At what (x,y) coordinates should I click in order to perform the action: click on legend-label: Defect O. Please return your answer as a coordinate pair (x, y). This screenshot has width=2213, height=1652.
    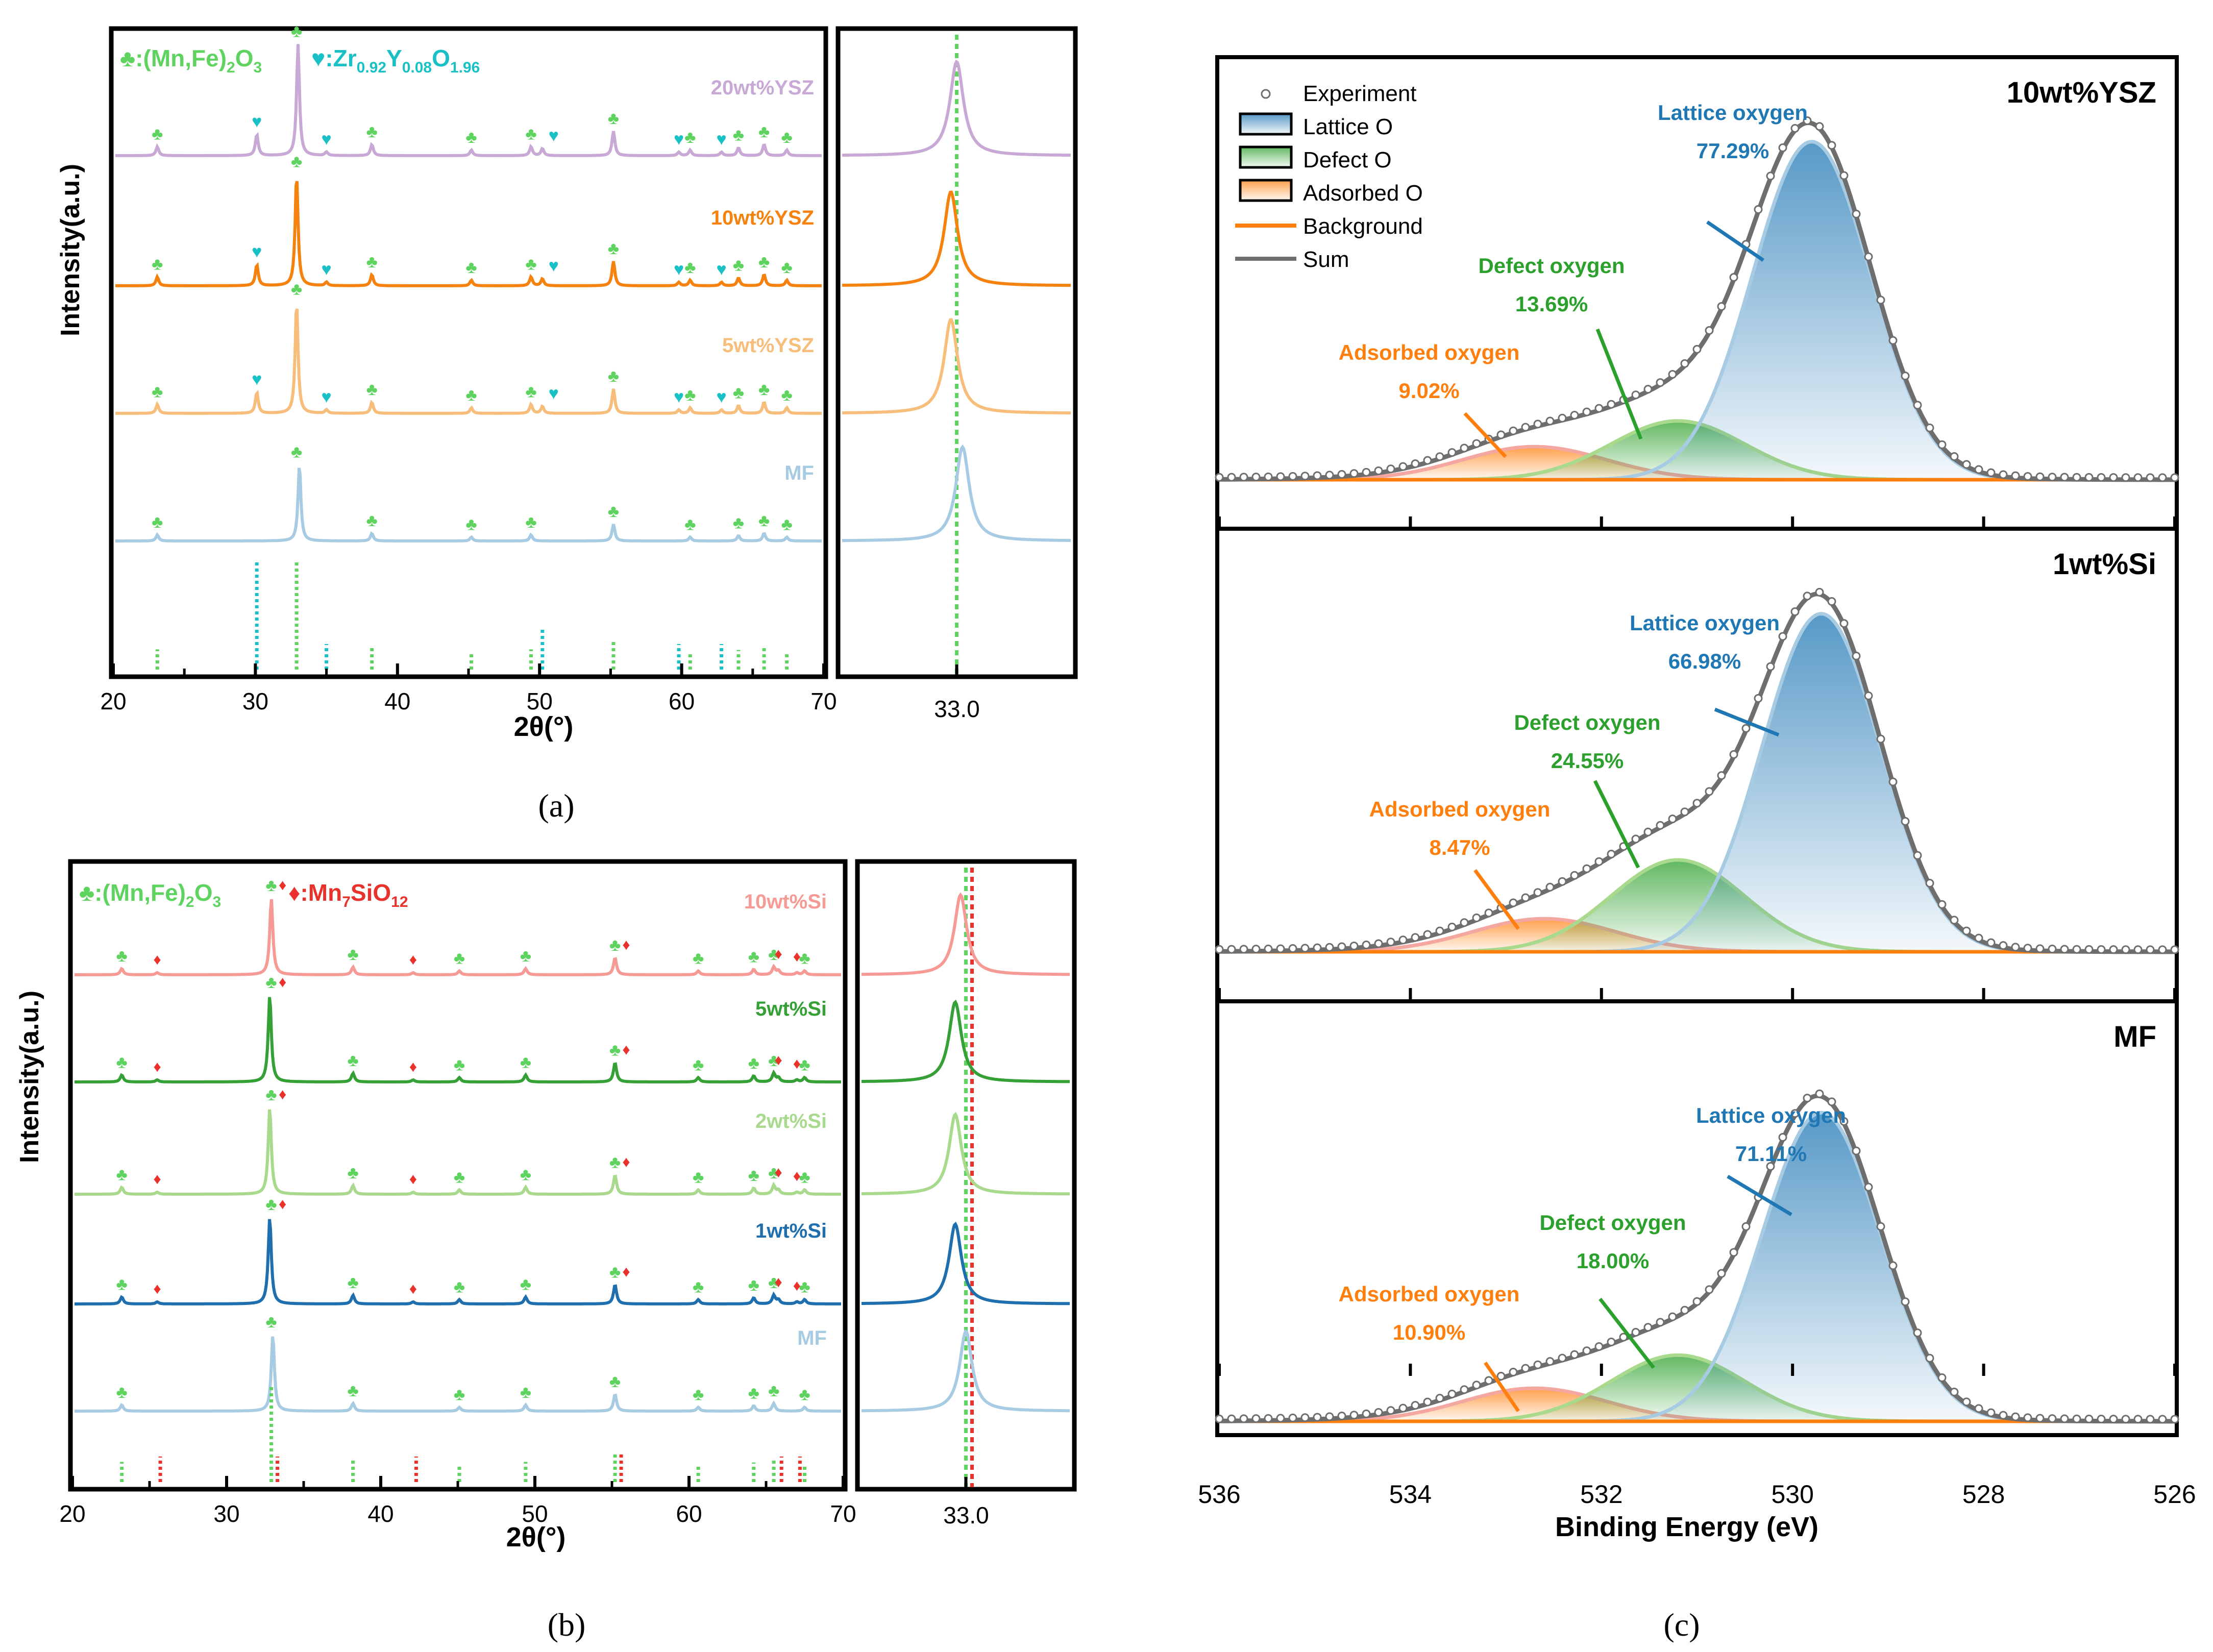
    Looking at the image, I should click on (1347, 159).